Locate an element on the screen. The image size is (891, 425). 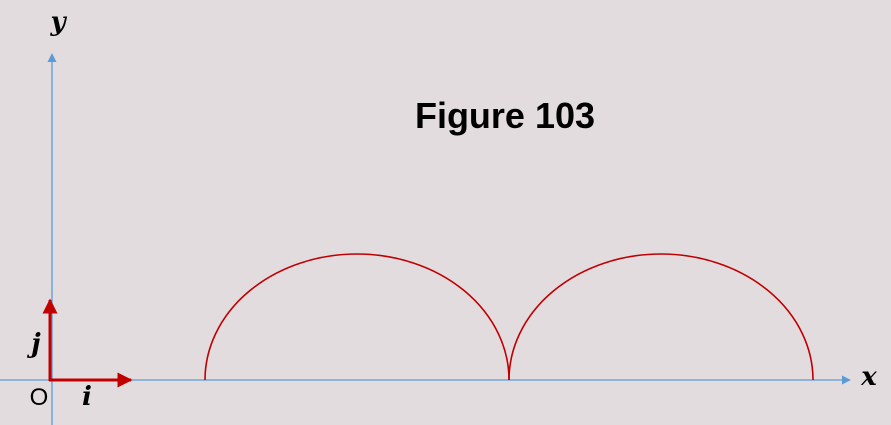
x-axis-label: x is located at coordinates (868, 377).